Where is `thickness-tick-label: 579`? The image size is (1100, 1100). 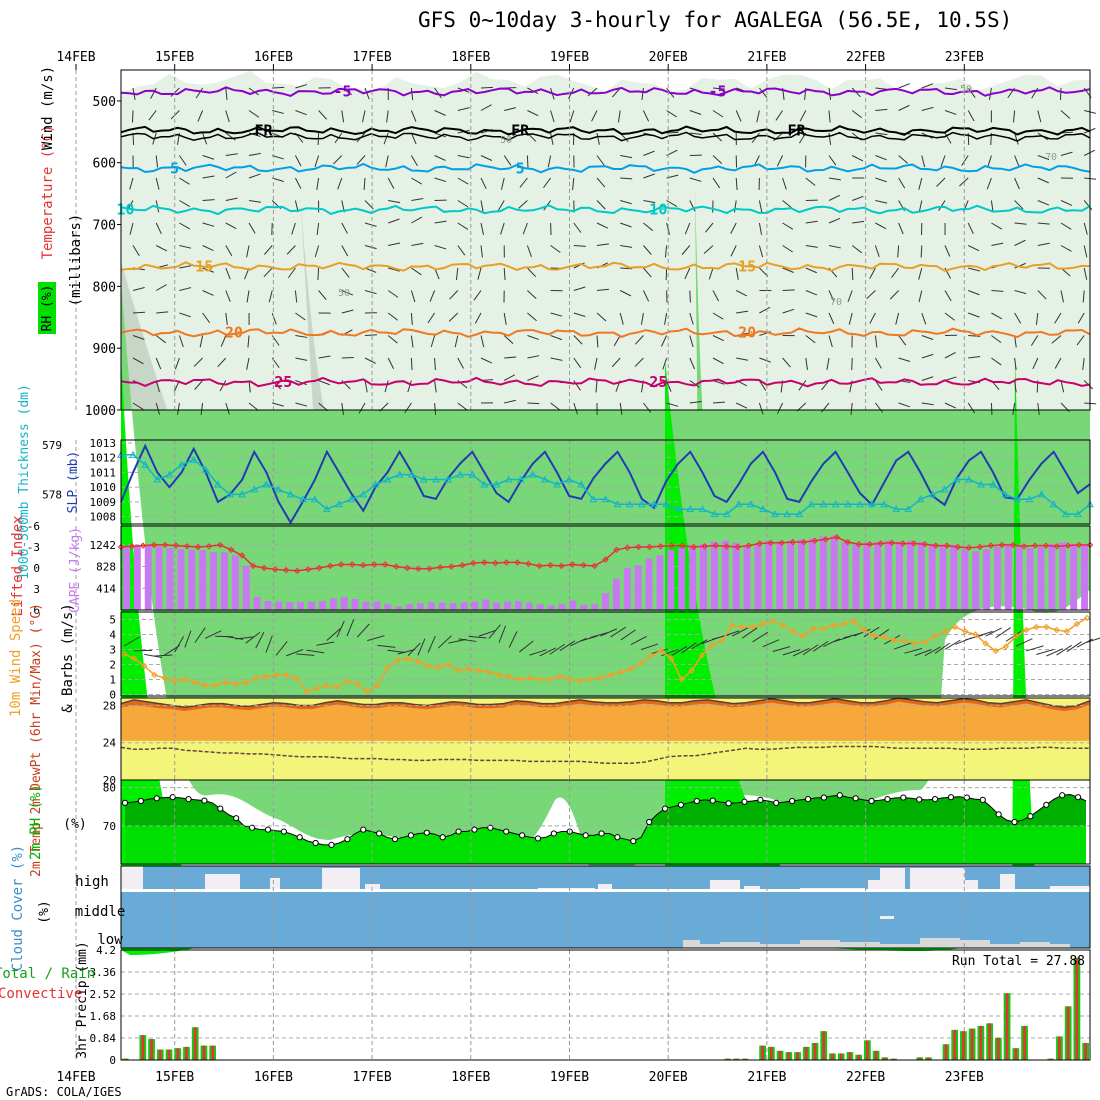 thickness-tick-label: 579 is located at coordinates (52, 445).